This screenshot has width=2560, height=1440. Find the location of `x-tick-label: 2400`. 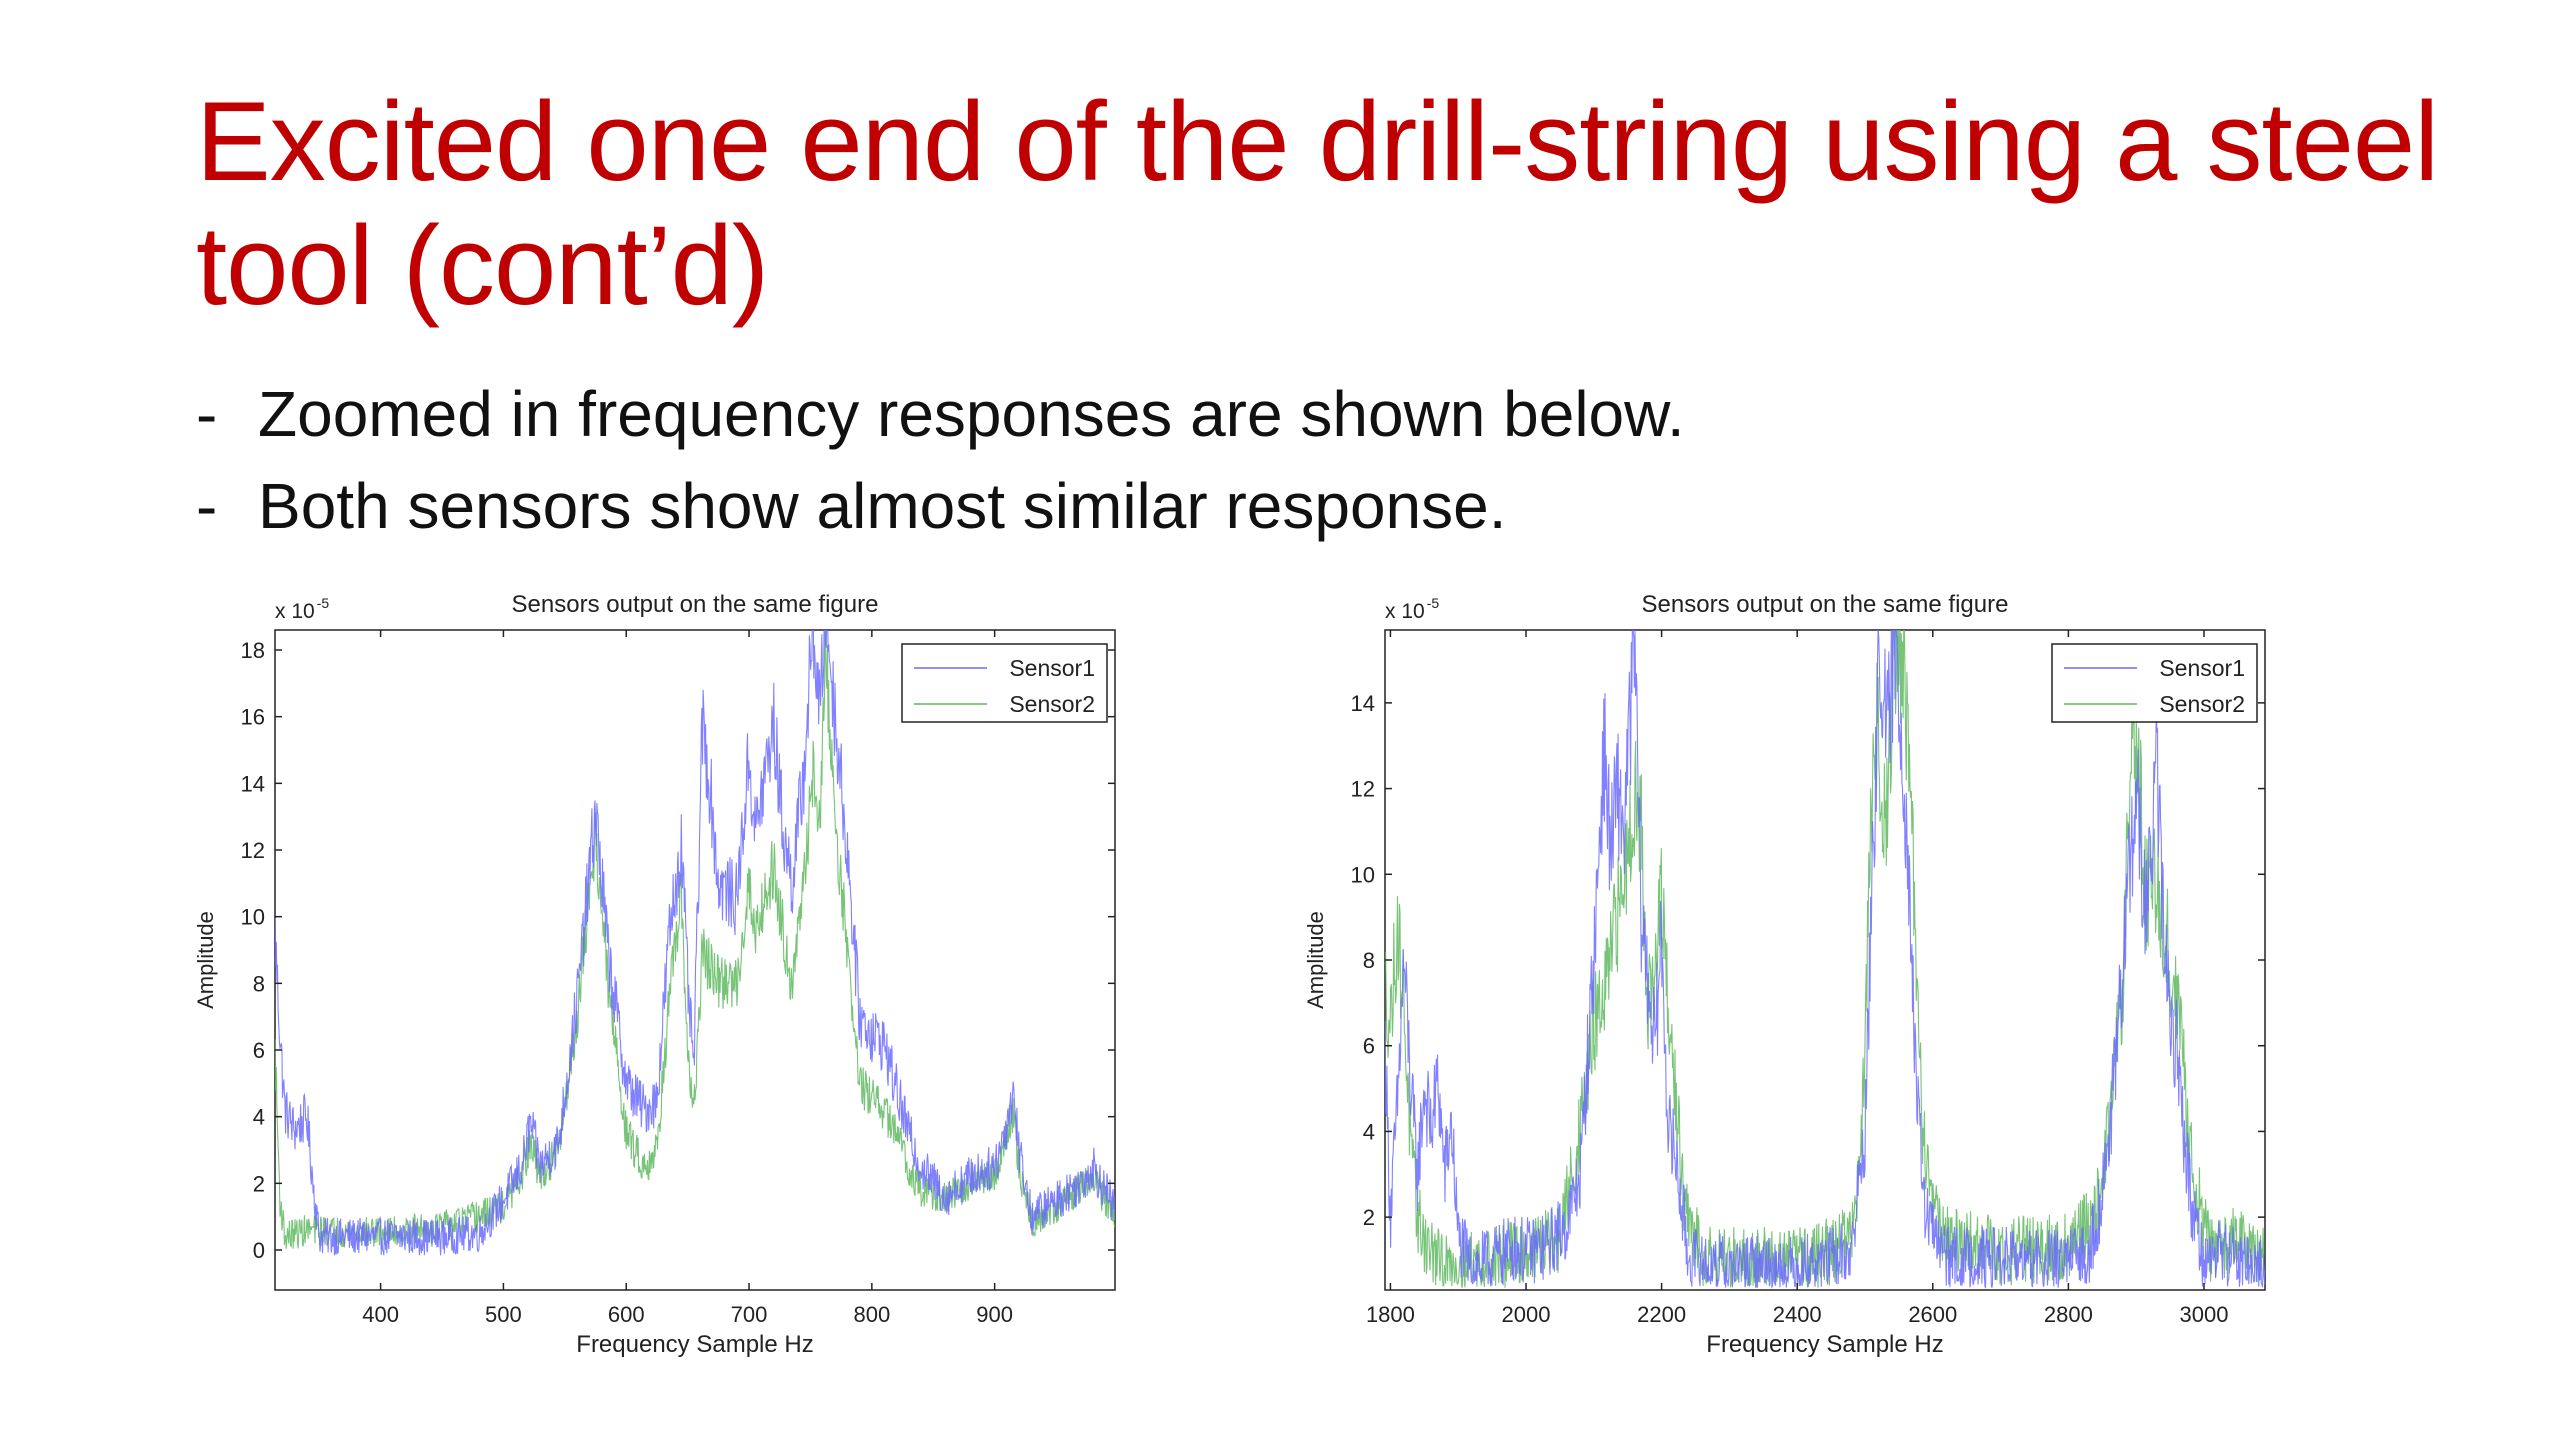

x-tick-label: 2400 is located at coordinates (1797, 1314).